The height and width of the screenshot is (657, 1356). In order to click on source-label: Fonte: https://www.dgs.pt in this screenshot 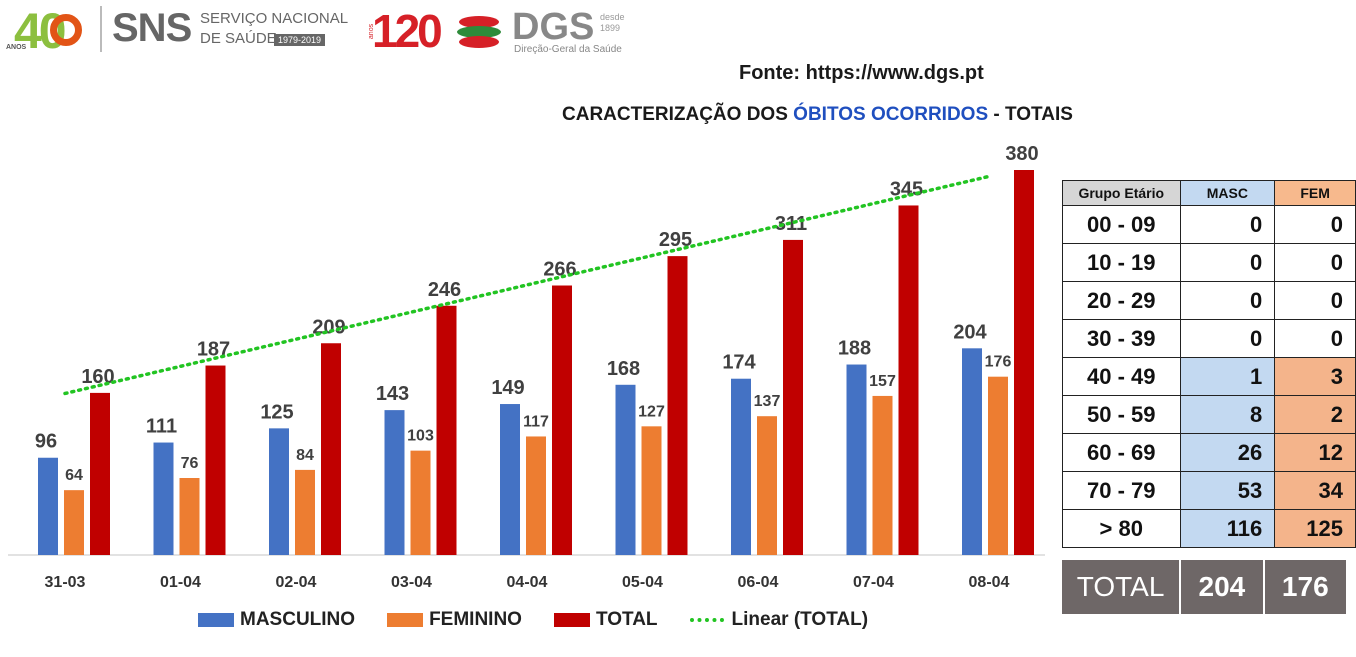, I will do `click(861, 73)`.